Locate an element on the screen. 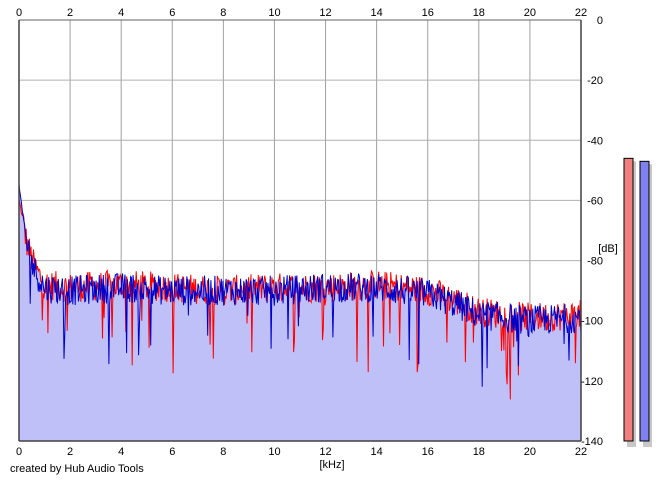  x-tick-labels-top: 0 2 4 6 8 10 12 14 16 18 20 22 is located at coordinates (301, 13).